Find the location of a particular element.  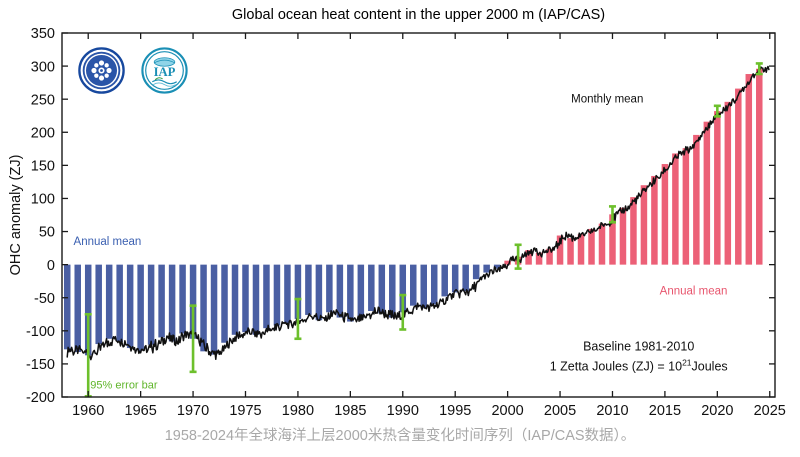

bar-1960 is located at coordinates (88, 310).